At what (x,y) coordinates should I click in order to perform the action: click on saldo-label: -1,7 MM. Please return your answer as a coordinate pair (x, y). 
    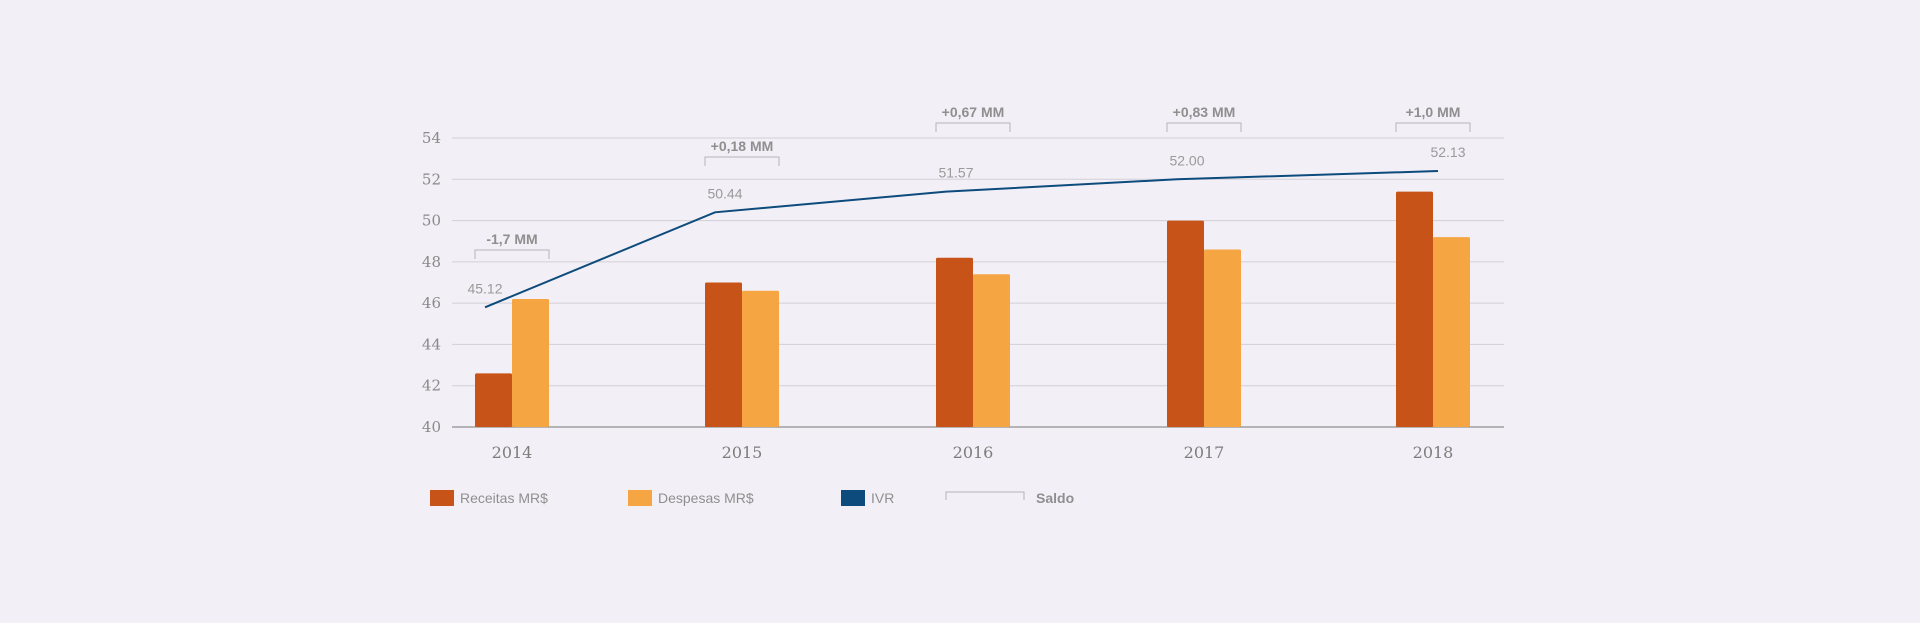
    Looking at the image, I should click on (511, 239).